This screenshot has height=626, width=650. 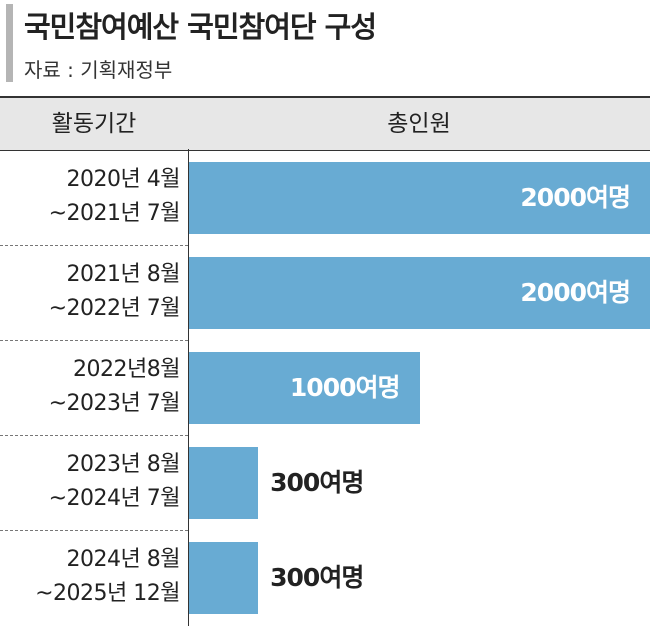 What do you see at coordinates (94, 124) in the screenshot?
I see `column-header: 활동기간` at bounding box center [94, 124].